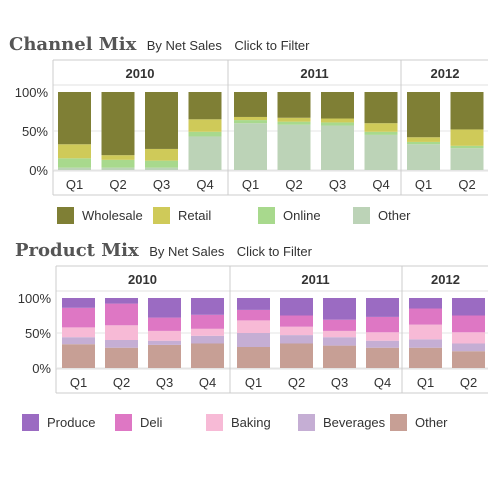 The image size is (500, 500). Describe the element at coordinates (121, 344) in the screenshot. I see `product-bar-beverages-2010-q2` at that location.